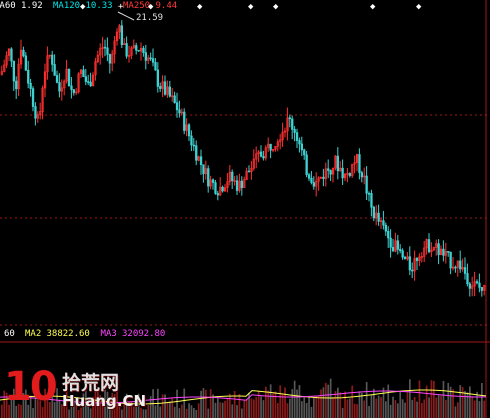  I want to click on site-watermark-logo: 10 拾荒网 Huang.CN, so click(79, 390).